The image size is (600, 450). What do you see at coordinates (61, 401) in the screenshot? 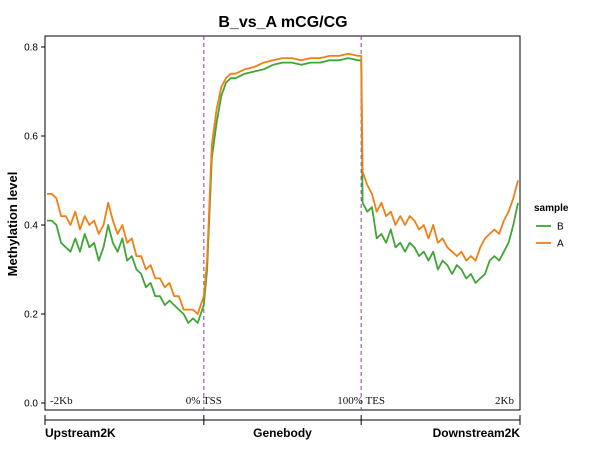
I see `region-label: -2Kb` at bounding box center [61, 401].